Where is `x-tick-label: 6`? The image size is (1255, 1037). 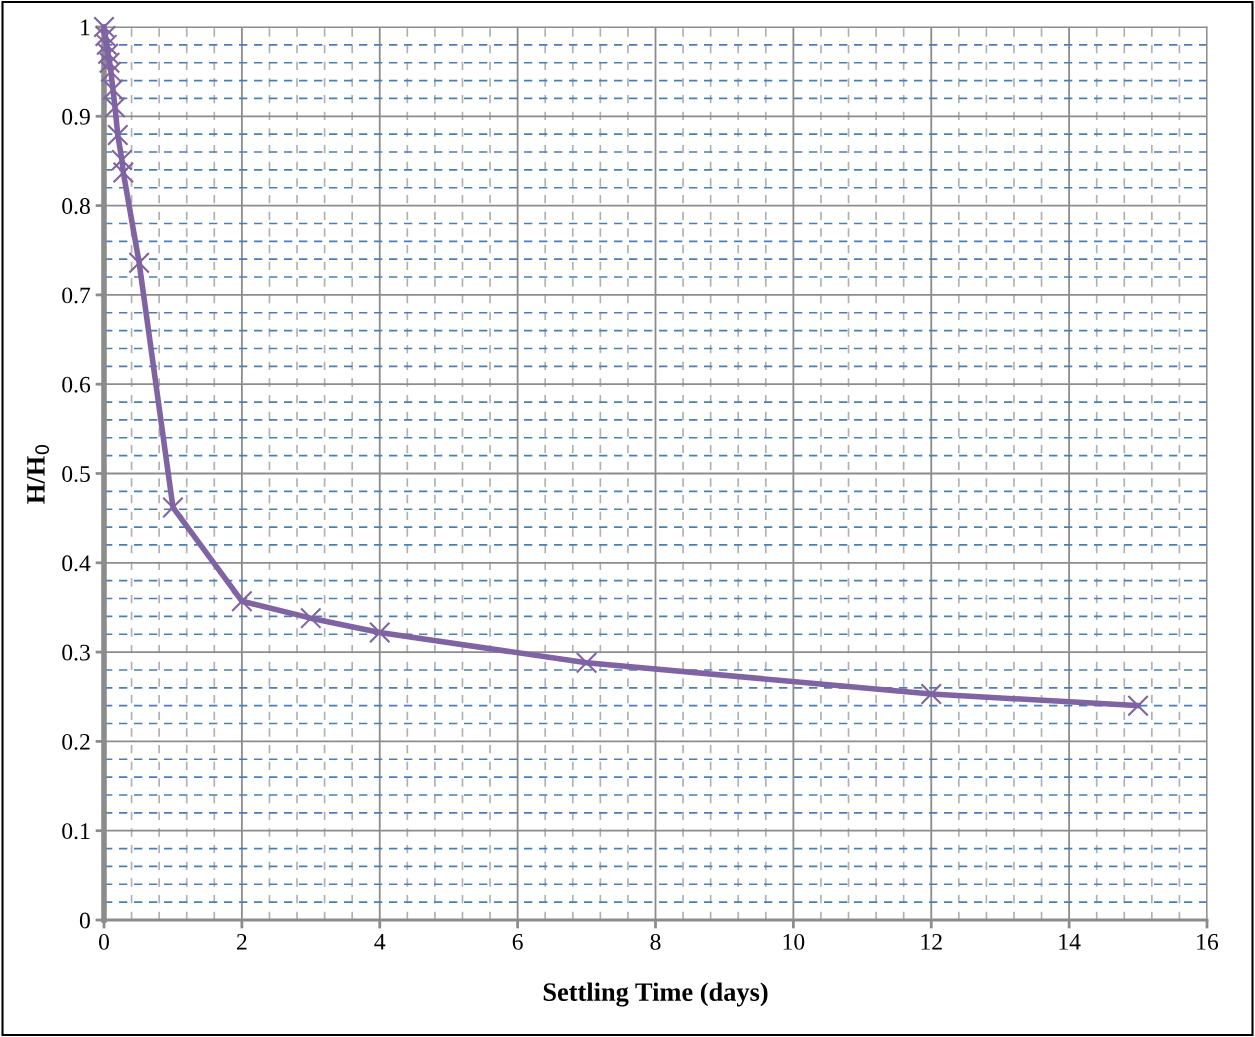
x-tick-label: 6 is located at coordinates (517, 941).